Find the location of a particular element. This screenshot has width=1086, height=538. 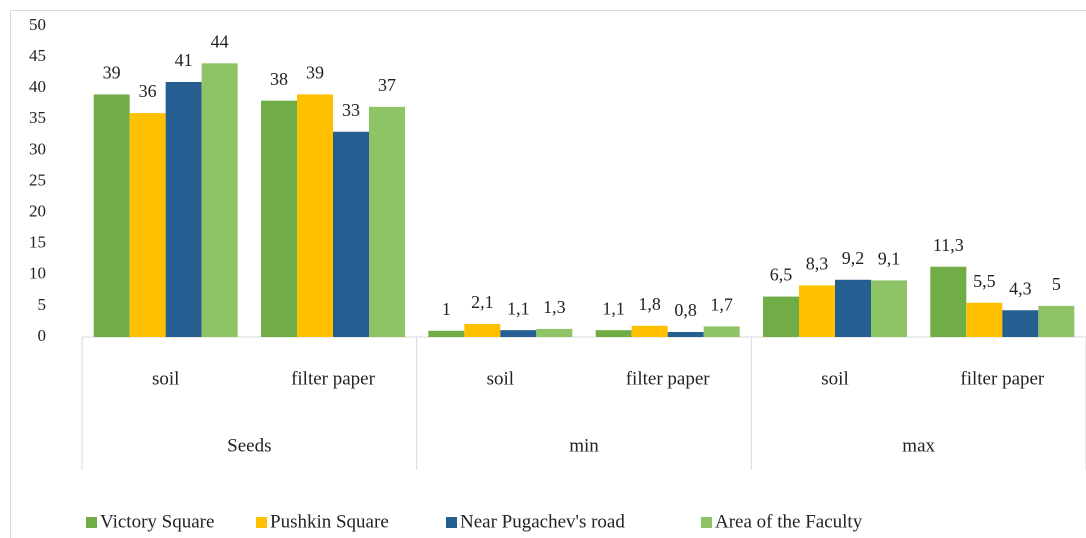

data-label: 1,8 is located at coordinates (649, 304).